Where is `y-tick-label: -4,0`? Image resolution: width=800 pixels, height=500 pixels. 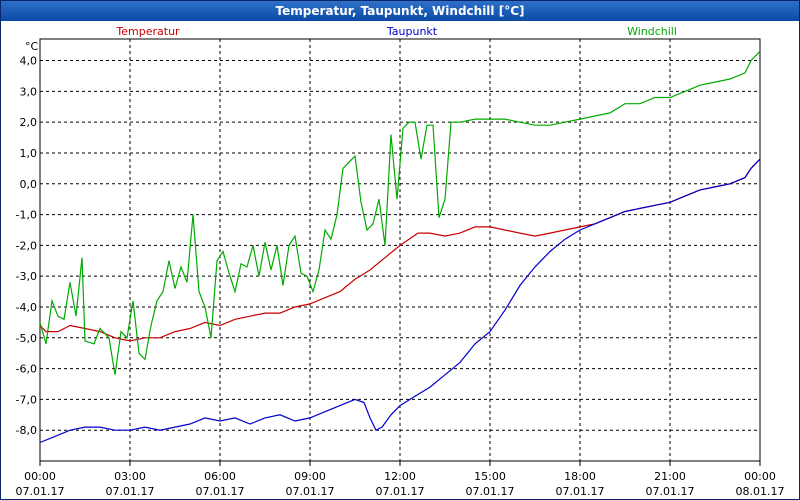
y-tick-label: -4,0 is located at coordinates (26, 307).